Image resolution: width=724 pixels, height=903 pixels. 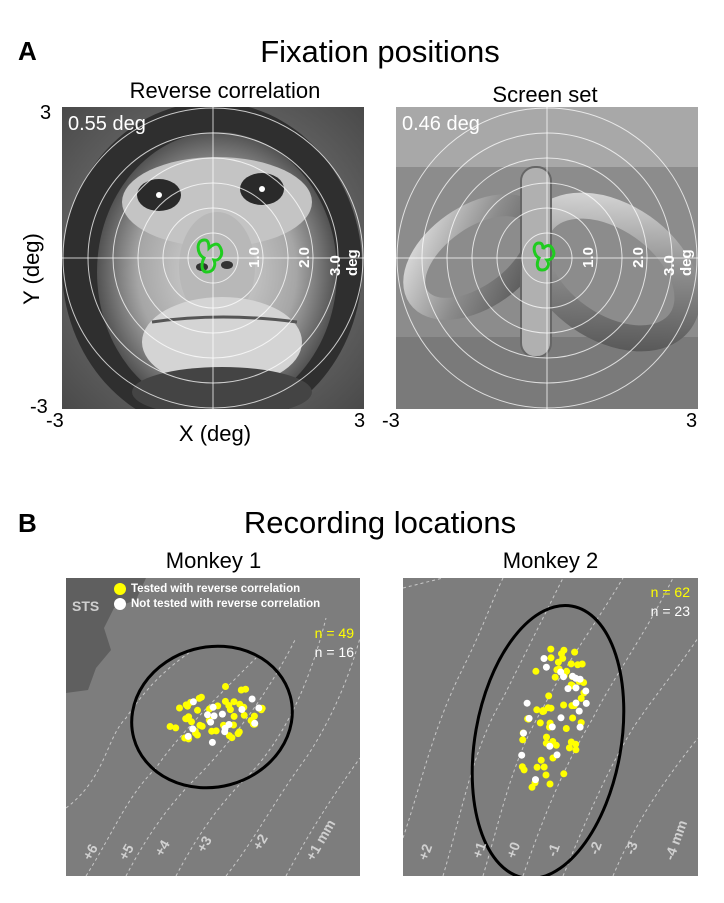 What do you see at coordinates (441, 124) in the screenshot?
I see `right-spread-label: 0.46 deg` at bounding box center [441, 124].